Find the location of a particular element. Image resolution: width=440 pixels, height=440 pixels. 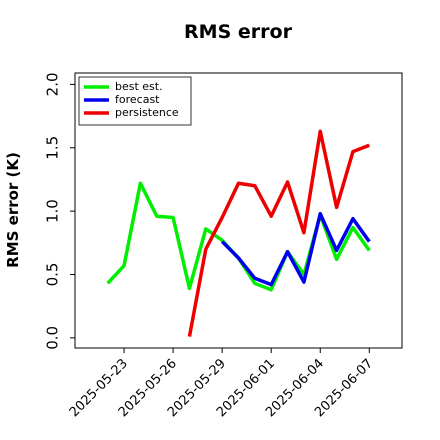

y-tick-label: 1.0 is located at coordinates (53, 211).